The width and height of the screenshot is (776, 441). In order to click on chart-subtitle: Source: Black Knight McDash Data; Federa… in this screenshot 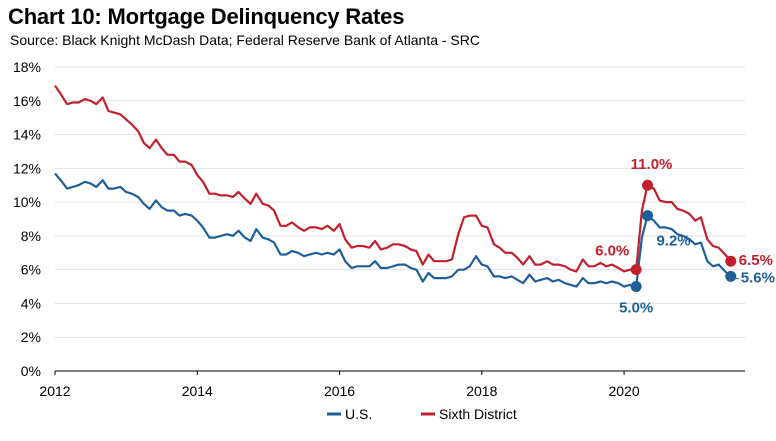, I will do `click(245, 40)`.